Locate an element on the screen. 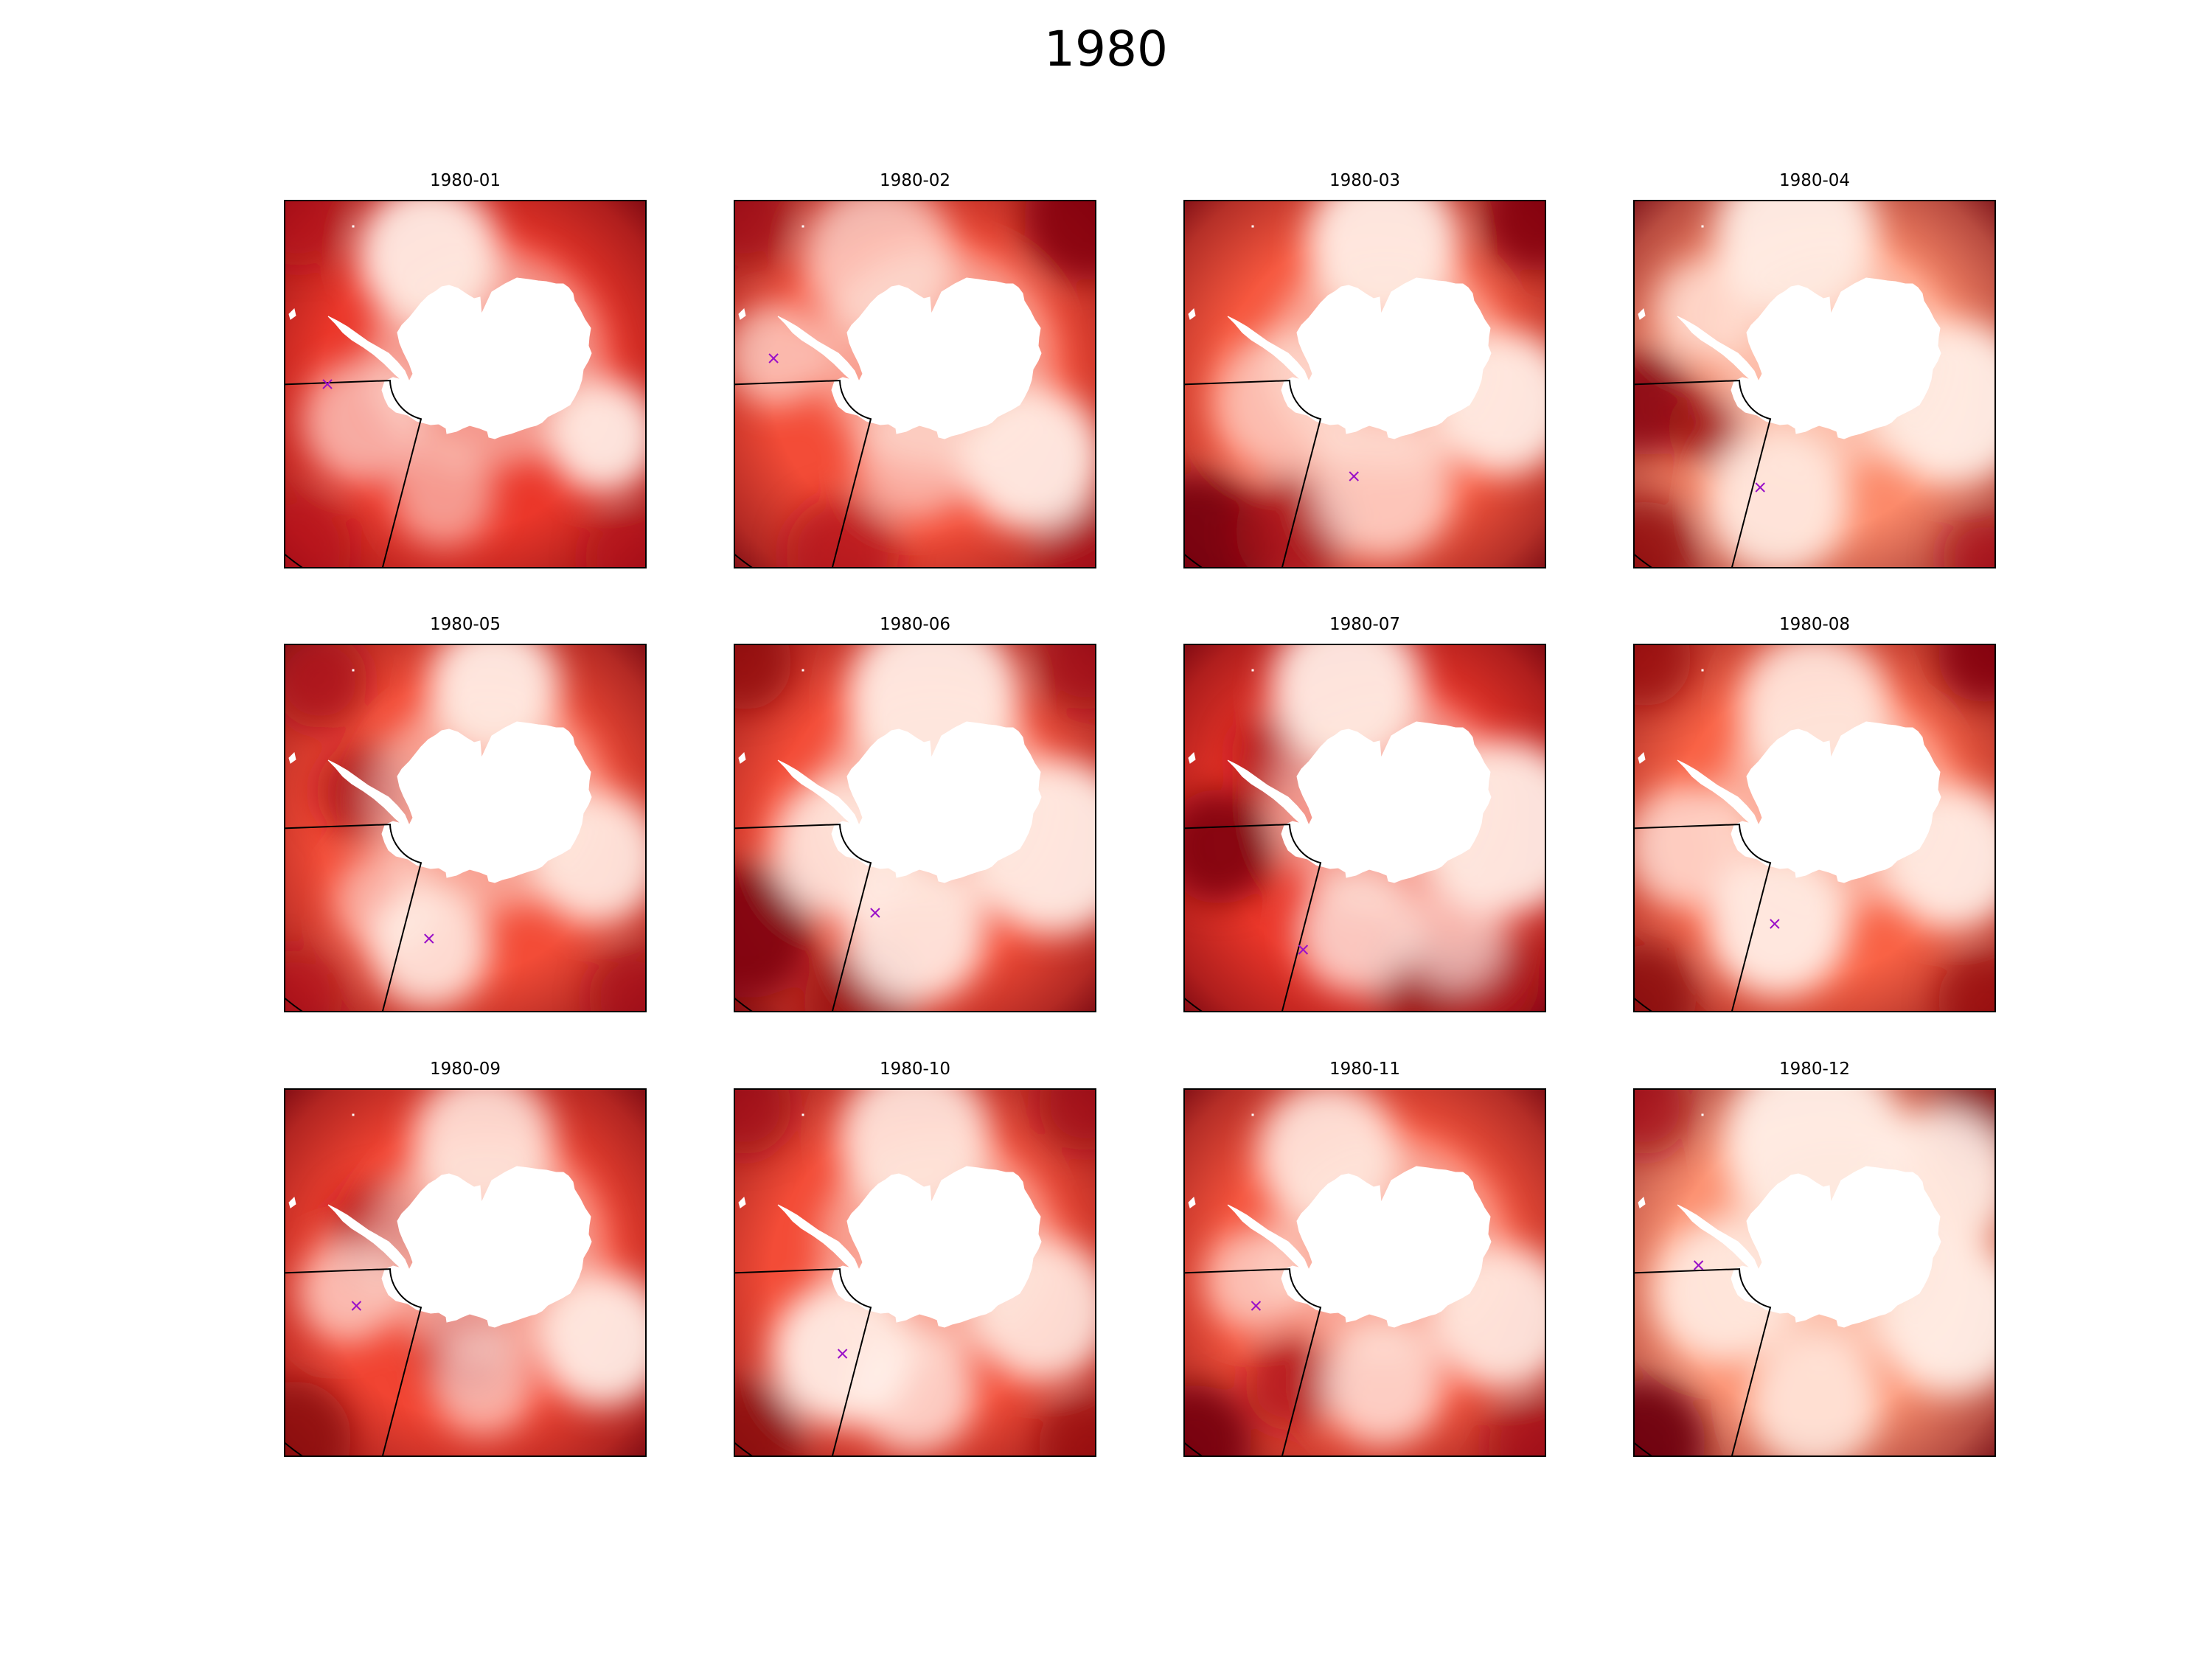 This screenshot has width=2212, height=1659. panel-title: 1980-02 is located at coordinates (915, 180).